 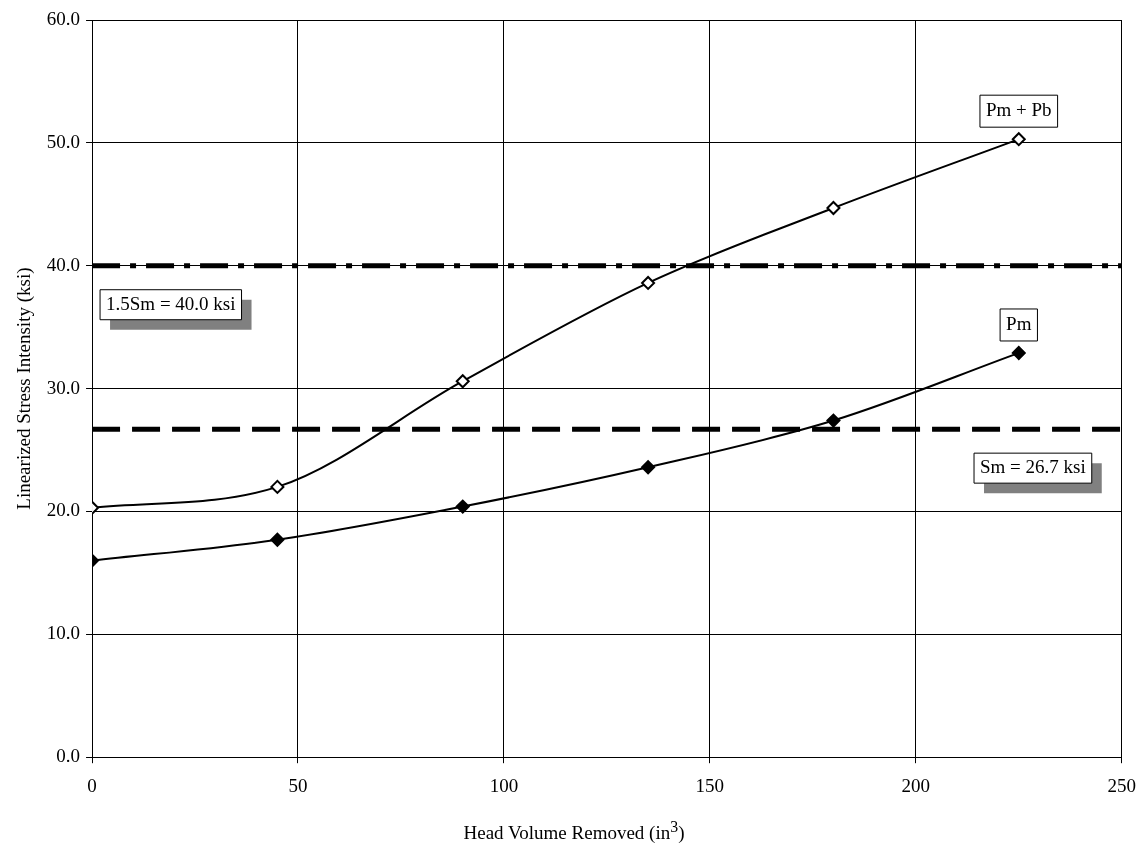 What do you see at coordinates (63, 510) in the screenshot?
I see `y-tick-label: 20.0` at bounding box center [63, 510].